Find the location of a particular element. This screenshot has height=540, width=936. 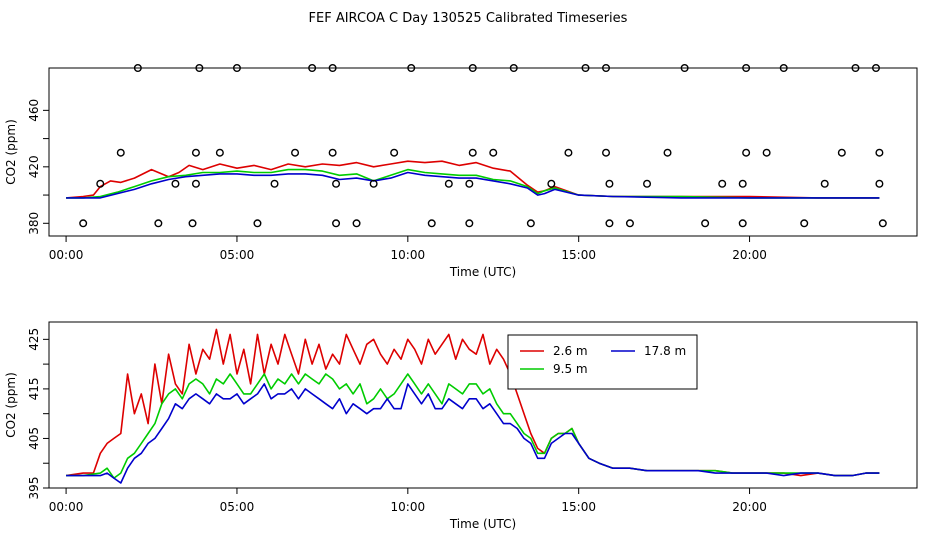

series-line-2-6-m is located at coordinates (473, 179).